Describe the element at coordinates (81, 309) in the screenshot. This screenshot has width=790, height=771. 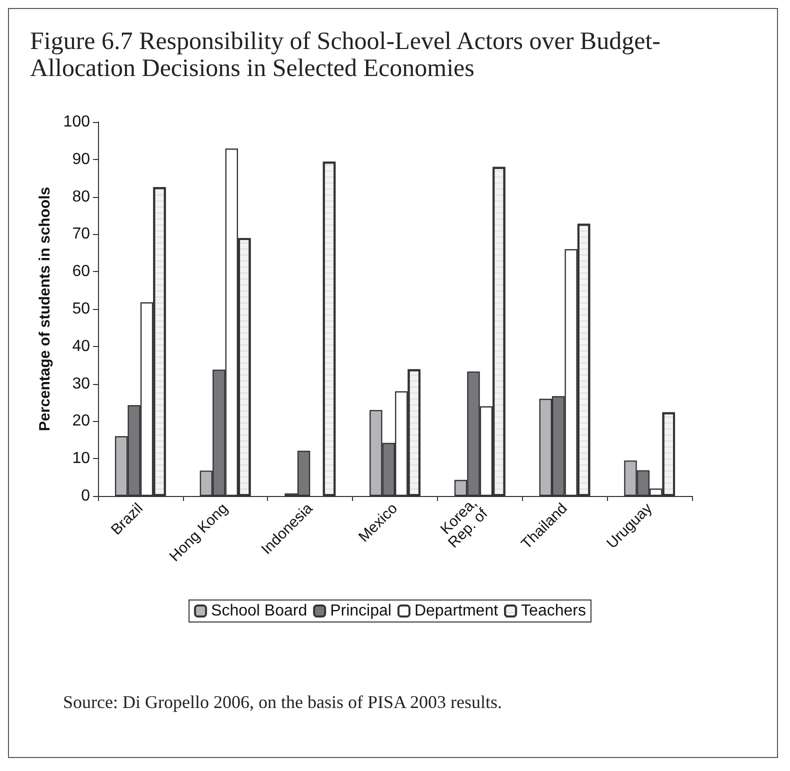
I see `y-tick-label: 50` at that location.